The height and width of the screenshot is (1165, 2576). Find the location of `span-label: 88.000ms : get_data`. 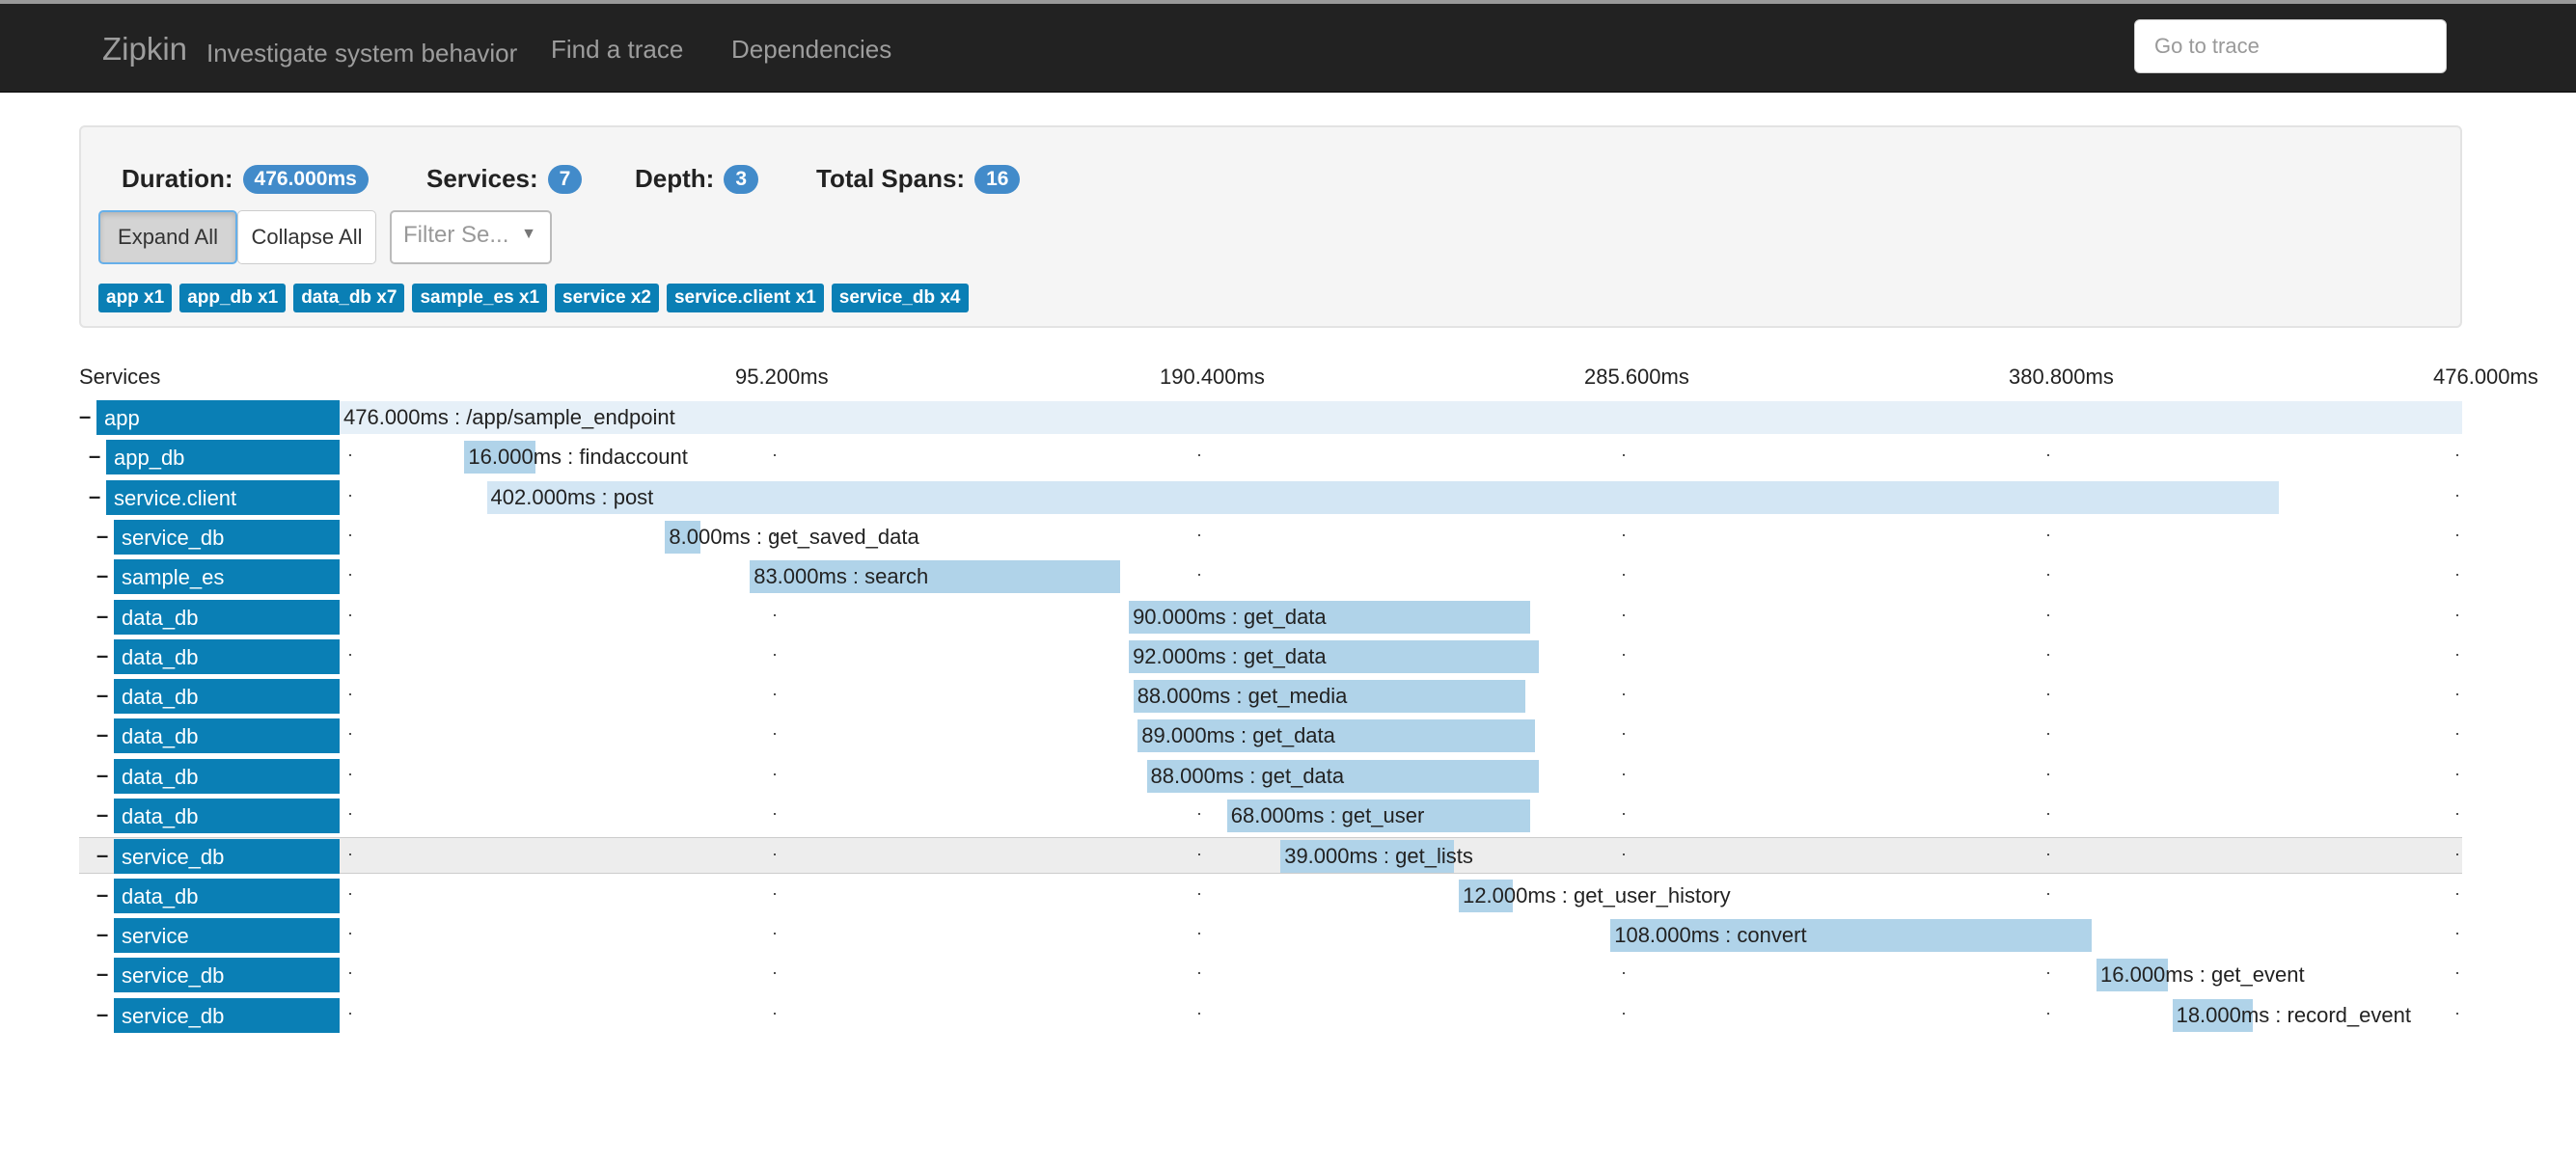

span-label: 88.000ms : get_data is located at coordinates (1248, 775).